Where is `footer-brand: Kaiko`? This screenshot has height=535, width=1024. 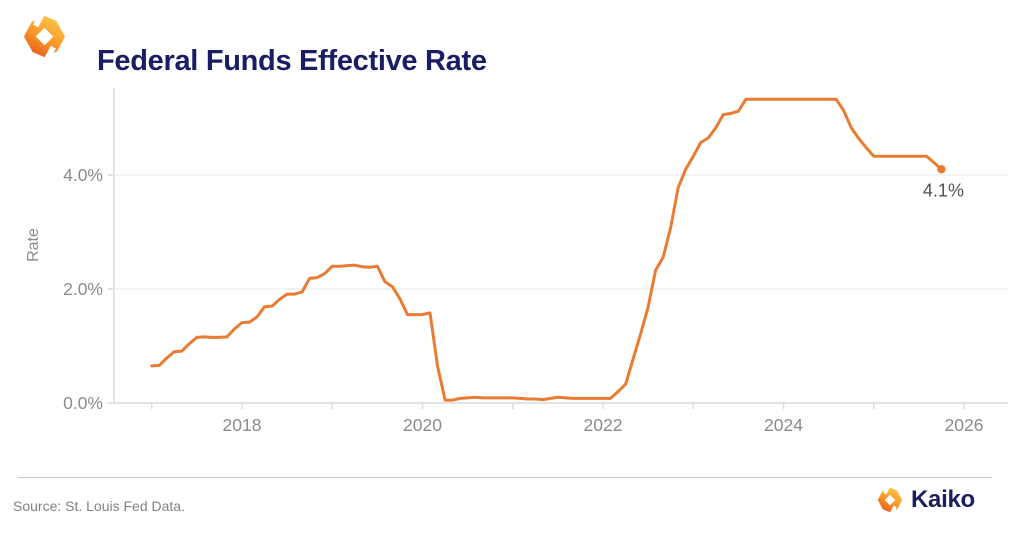
footer-brand: Kaiko is located at coordinates (925, 500).